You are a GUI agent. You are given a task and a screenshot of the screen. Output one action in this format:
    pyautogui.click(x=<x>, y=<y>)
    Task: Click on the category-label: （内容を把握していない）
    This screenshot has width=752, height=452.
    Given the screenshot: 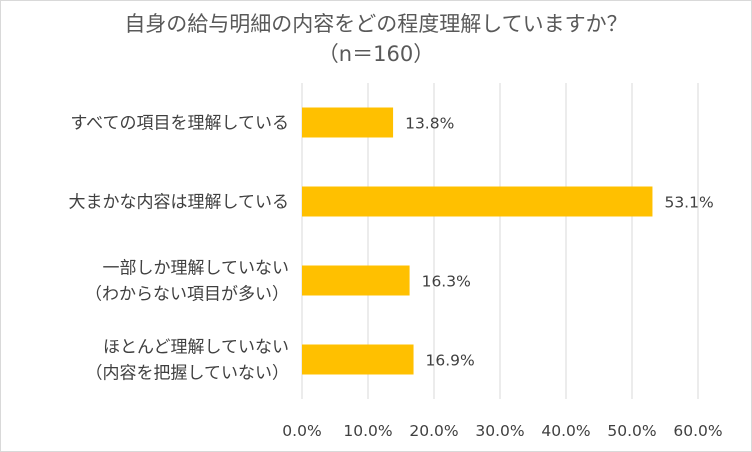 What is the action you would take?
    pyautogui.click(x=188, y=374)
    